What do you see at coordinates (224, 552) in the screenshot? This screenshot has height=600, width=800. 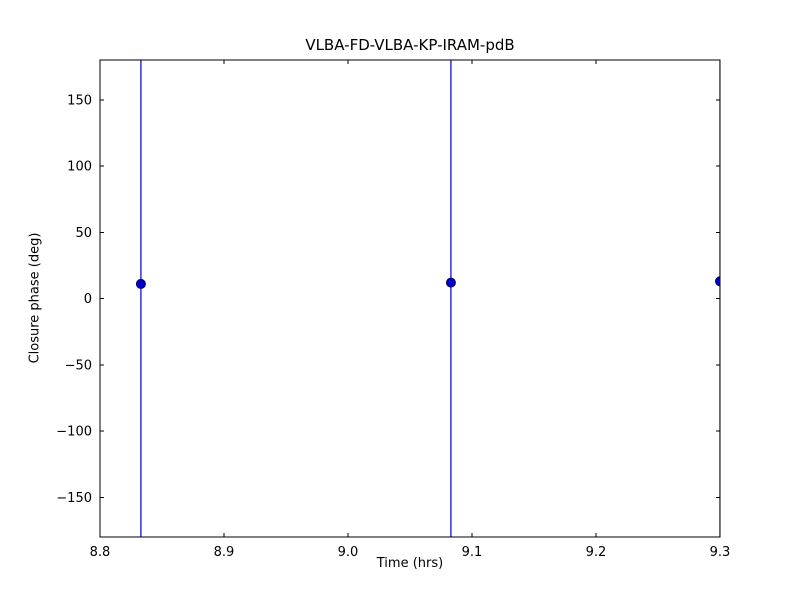 I see `x-tick-label: 8.9` at bounding box center [224, 552].